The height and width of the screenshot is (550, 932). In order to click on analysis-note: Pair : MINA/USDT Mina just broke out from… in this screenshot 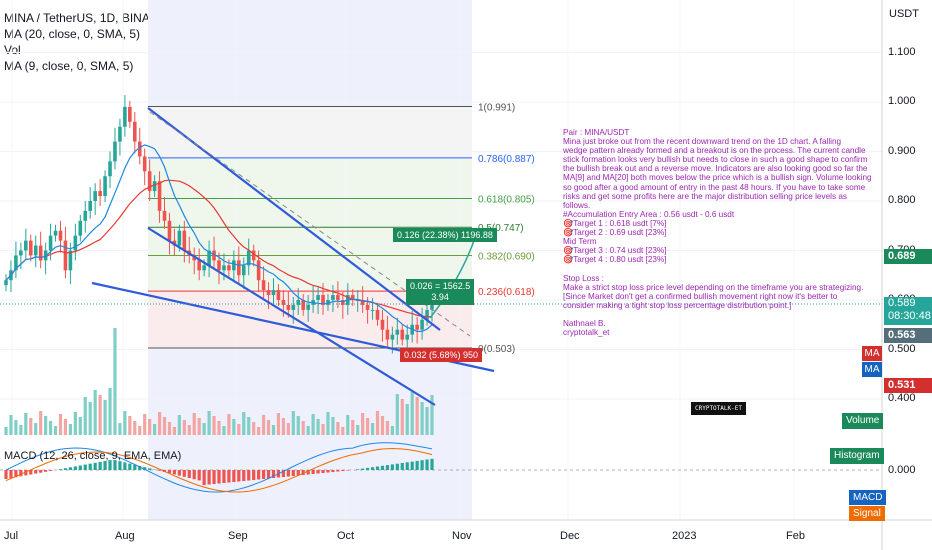, I will do `click(717, 232)`.